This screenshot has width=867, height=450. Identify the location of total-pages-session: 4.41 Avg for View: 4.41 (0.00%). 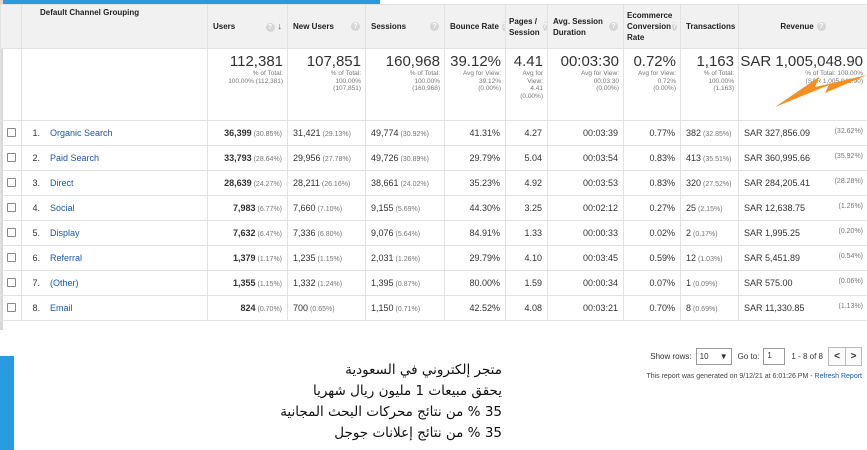
(526, 84).